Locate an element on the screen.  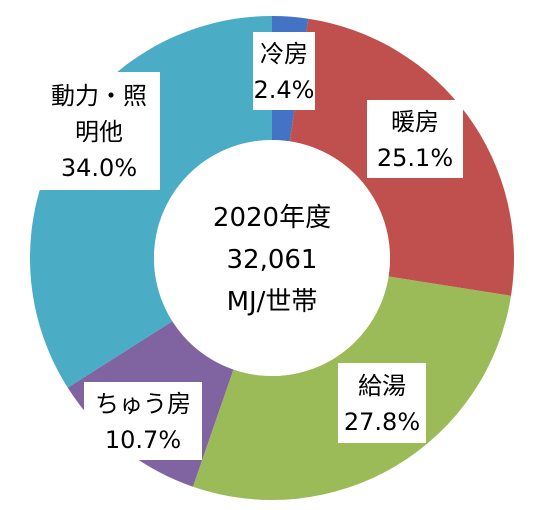
slice-label-hot-water: 給湯 27.8% is located at coordinates (382, 403).